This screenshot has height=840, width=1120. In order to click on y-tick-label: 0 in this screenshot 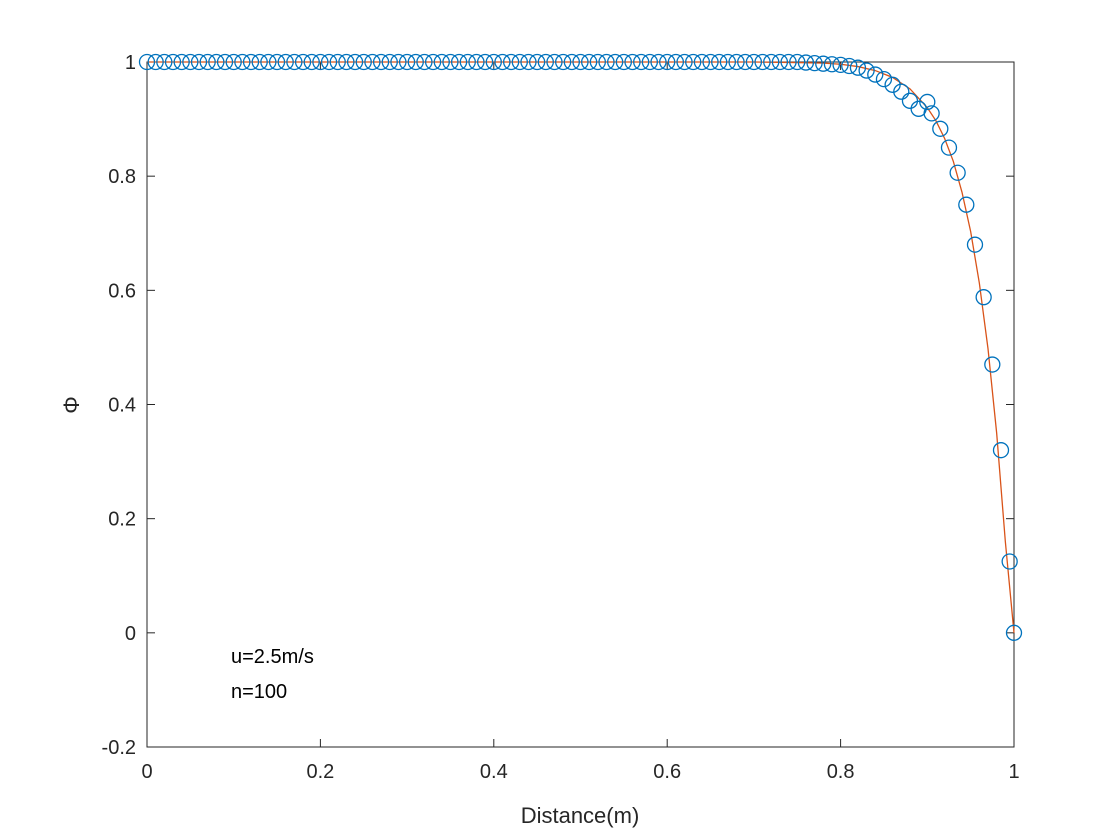, I will do `click(130, 634)`.